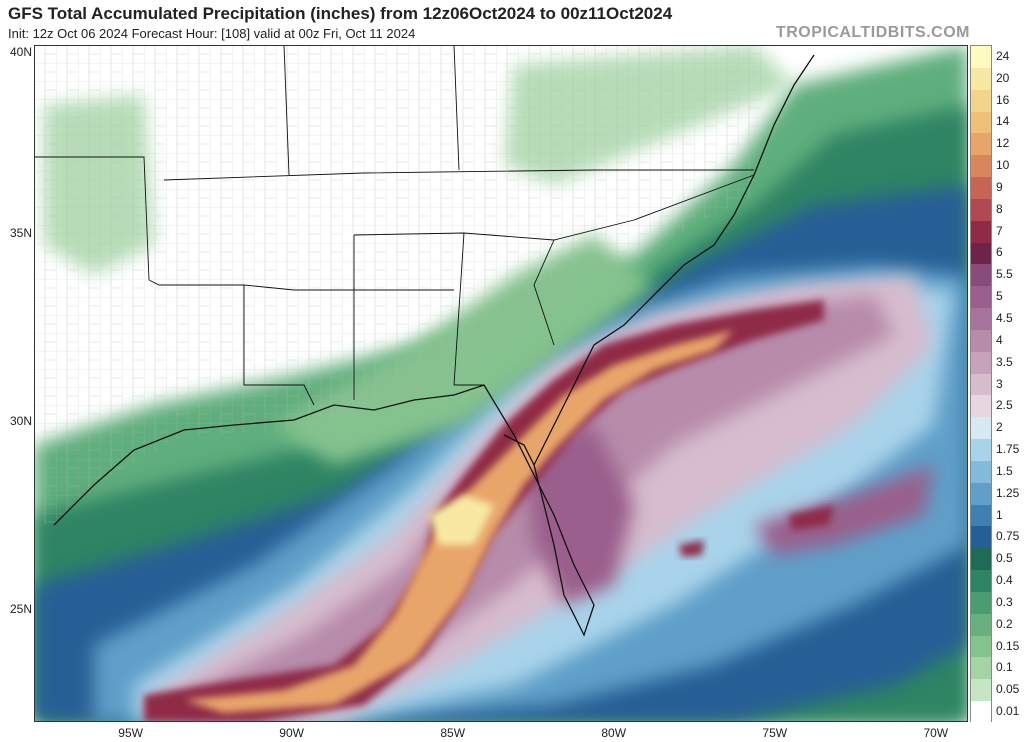 The width and height of the screenshot is (1024, 742). I want to click on colorbar-label: 0.1, so click(1004, 667).